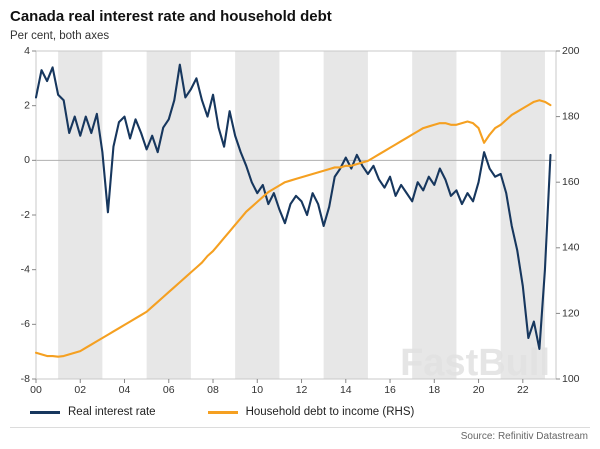 This screenshot has height=449, width=600. Describe the element at coordinates (112, 412) in the screenshot. I see `legend-label-real-interest-rate: Real interest rate` at that location.